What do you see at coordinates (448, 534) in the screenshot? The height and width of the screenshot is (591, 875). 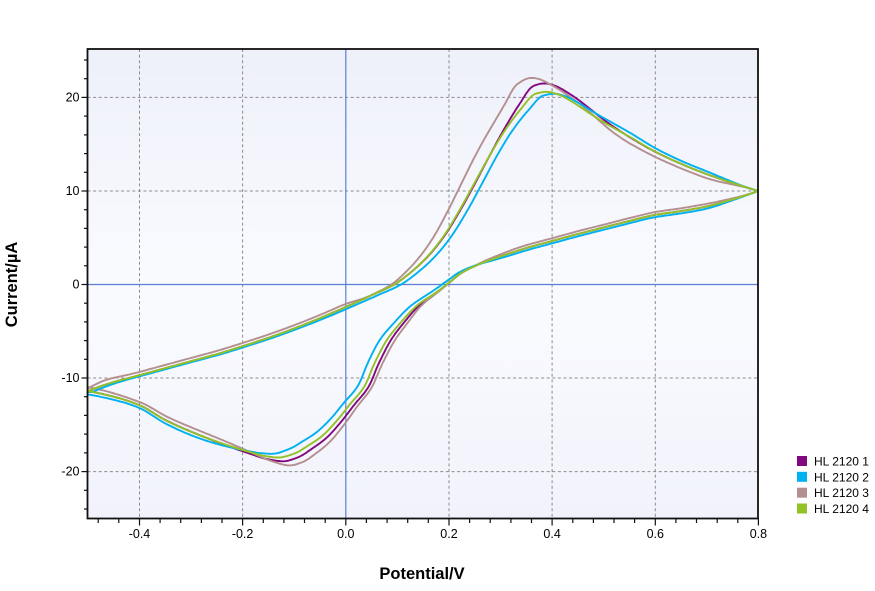 I see `svg-text: 0.2` at bounding box center [448, 534].